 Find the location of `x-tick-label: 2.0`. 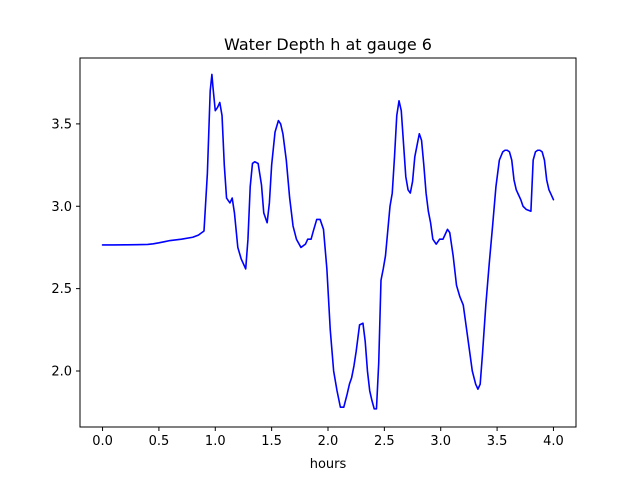

x-tick-label: 2.0 is located at coordinates (328, 441).